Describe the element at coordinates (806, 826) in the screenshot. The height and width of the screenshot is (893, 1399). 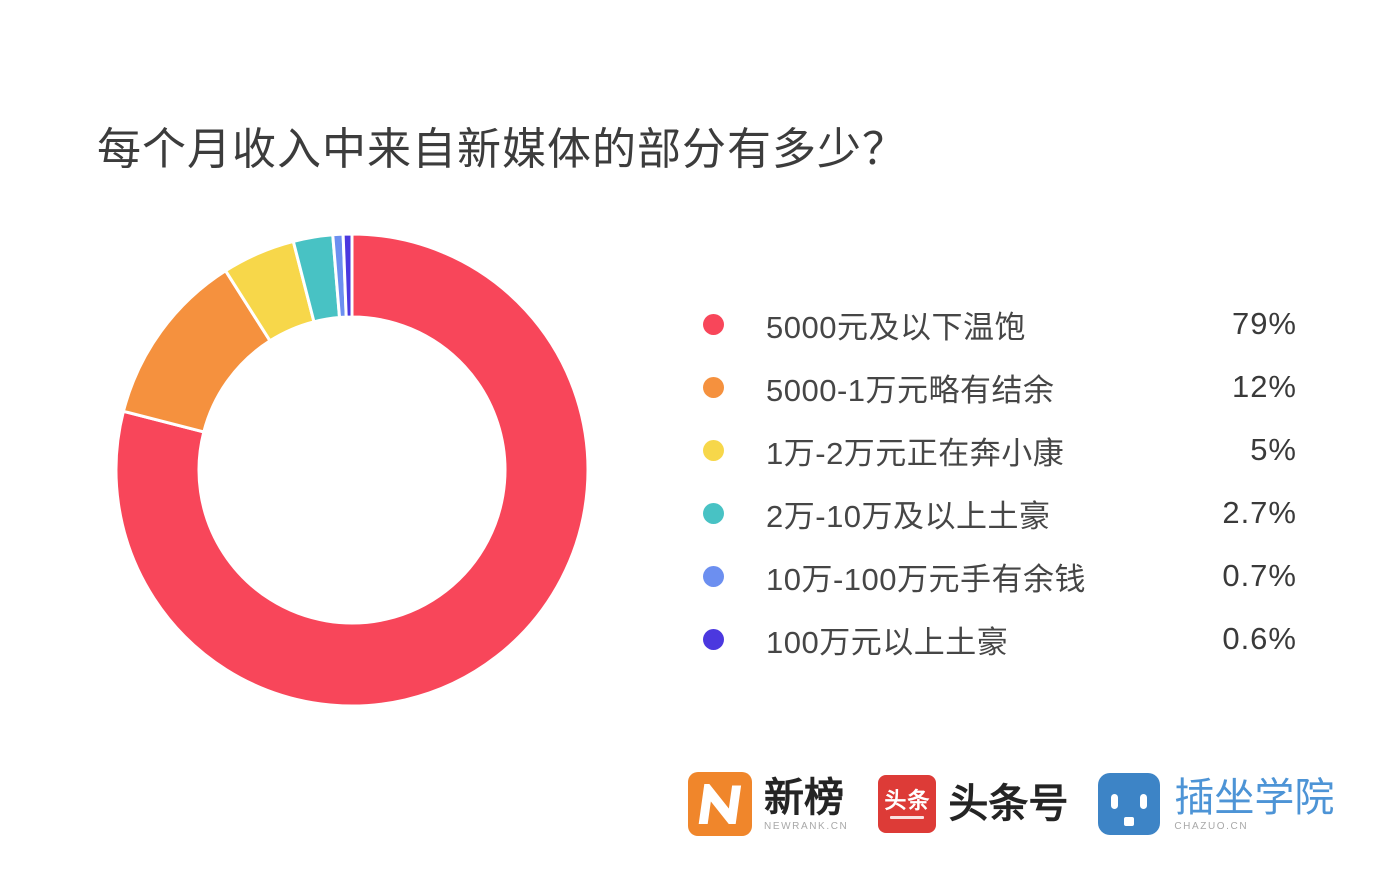
I see `brand-caption: NEWRANK.CN` at that location.